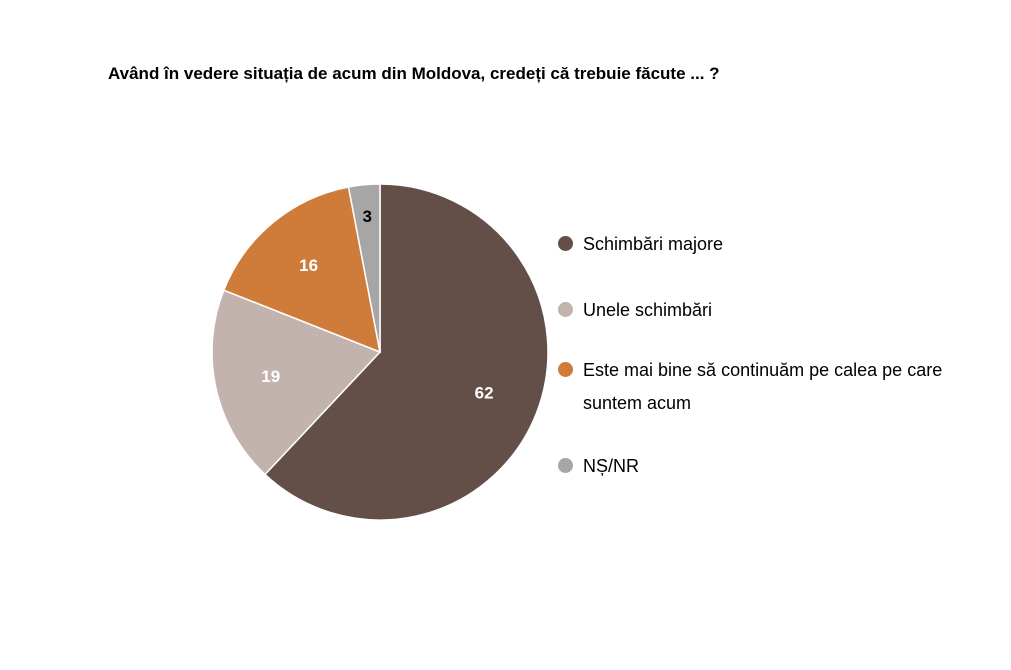 The width and height of the screenshot is (1011, 670). Describe the element at coordinates (653, 244) in the screenshot. I see `legend-label: Schimbări majore` at that location.